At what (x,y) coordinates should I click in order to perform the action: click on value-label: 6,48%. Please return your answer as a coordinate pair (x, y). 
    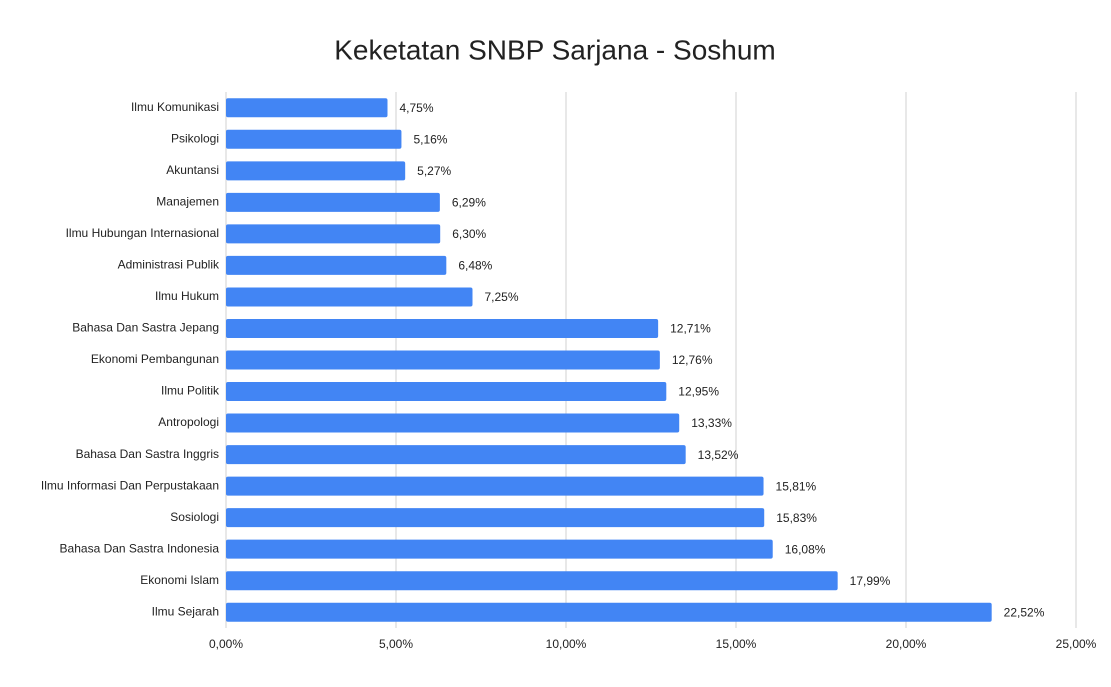
    Looking at the image, I should click on (475, 266).